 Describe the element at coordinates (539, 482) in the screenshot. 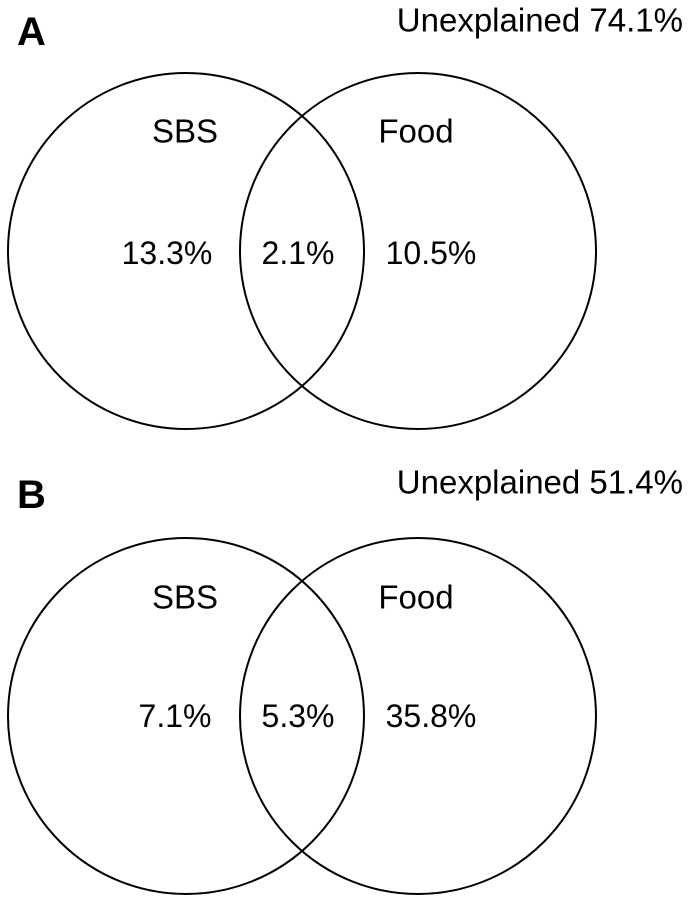

I see `unexplained-label: Unexplained 51.4%` at that location.